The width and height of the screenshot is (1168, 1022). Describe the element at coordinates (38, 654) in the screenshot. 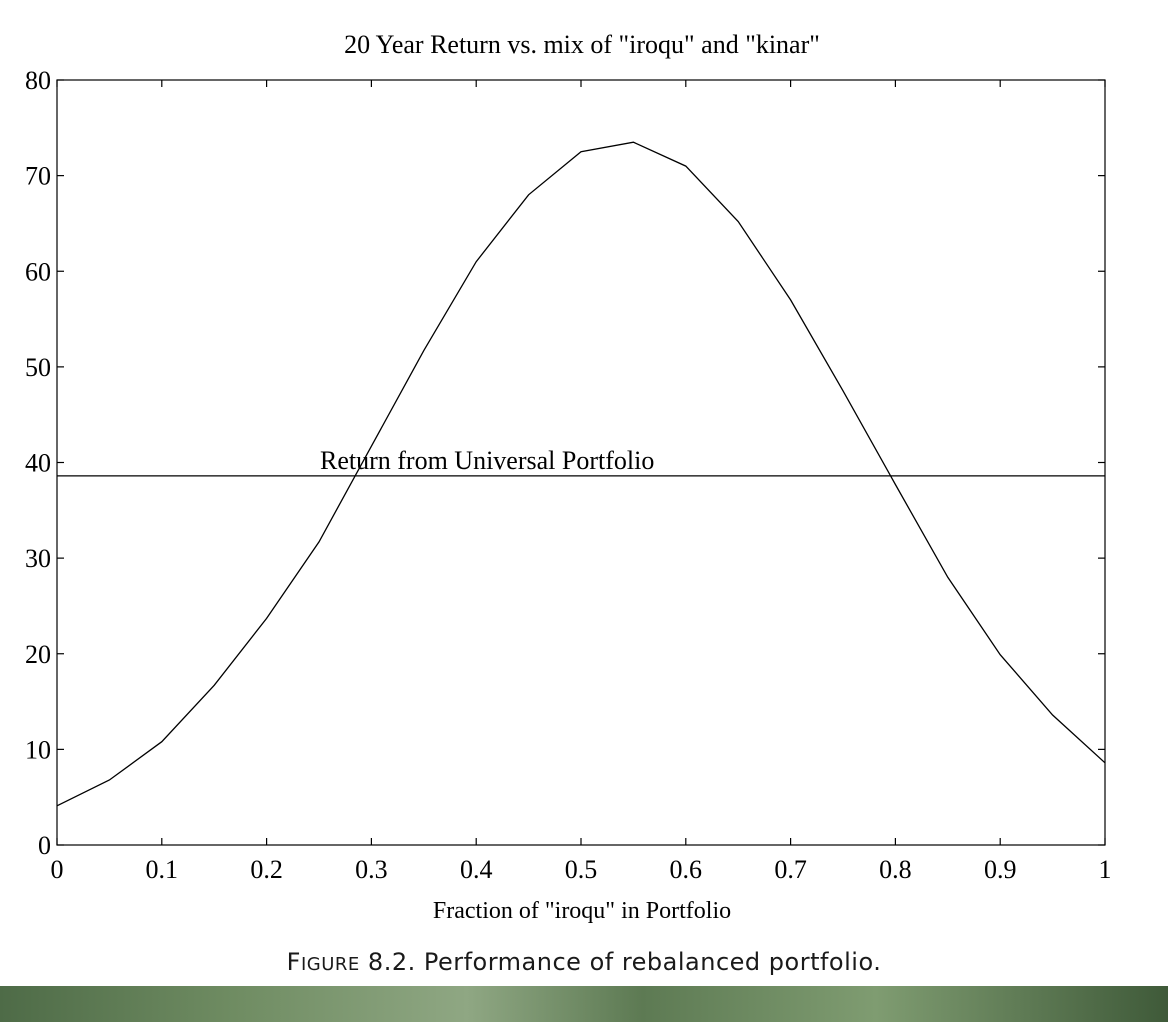

I see `y-tick-label: 20` at that location.